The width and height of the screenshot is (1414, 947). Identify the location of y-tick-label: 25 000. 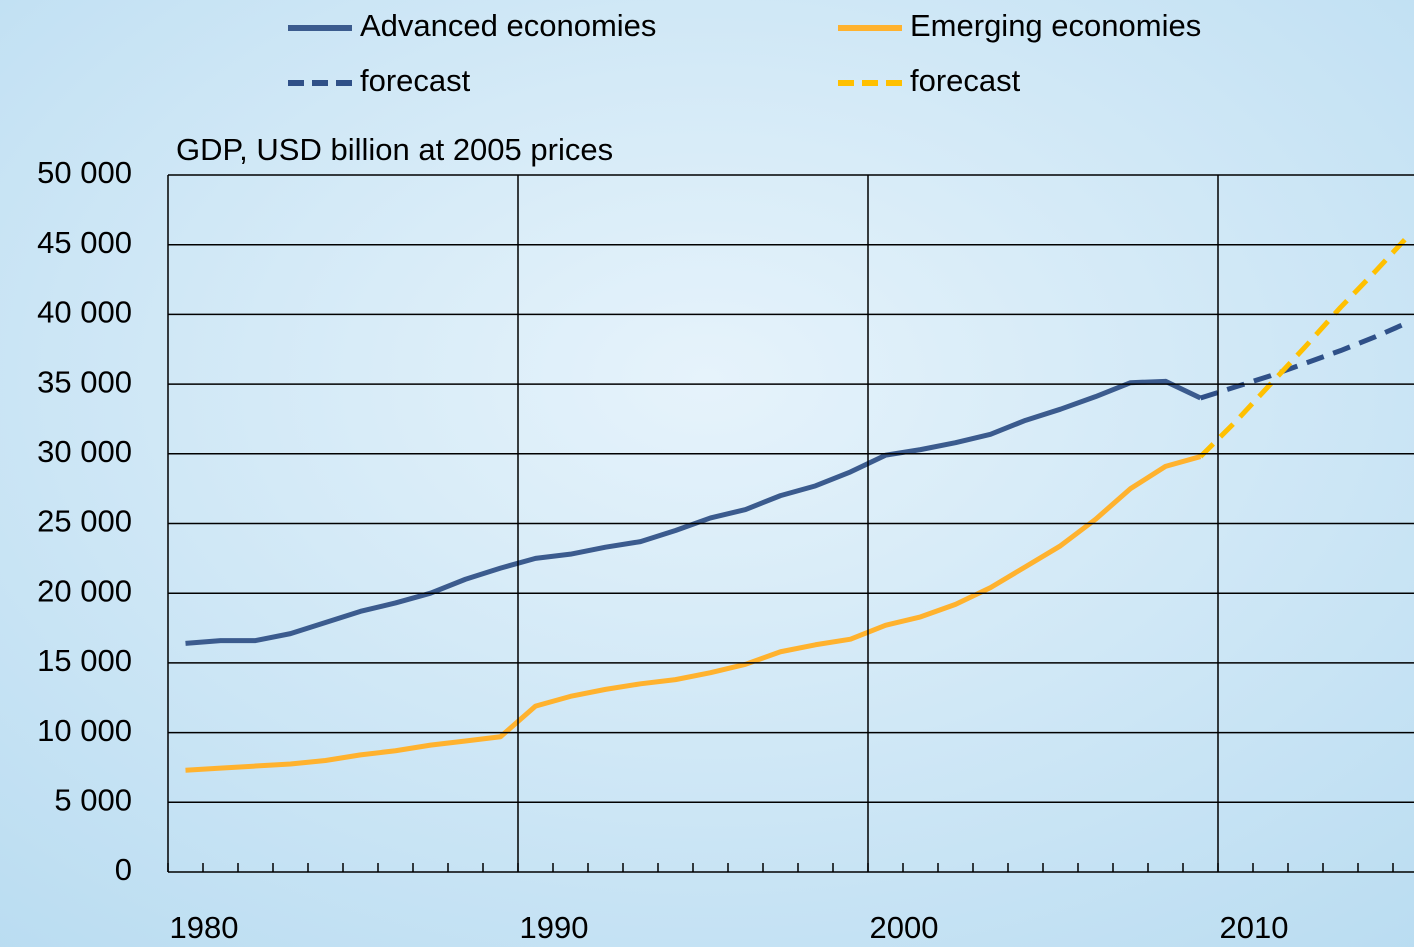
(84, 521).